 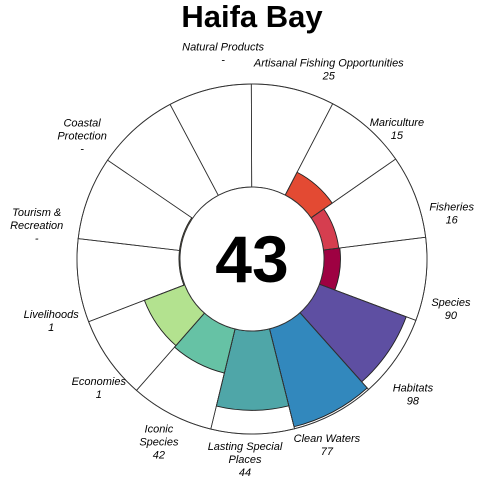 I want to click on label-value-fisheries: 16, so click(x=452, y=220).